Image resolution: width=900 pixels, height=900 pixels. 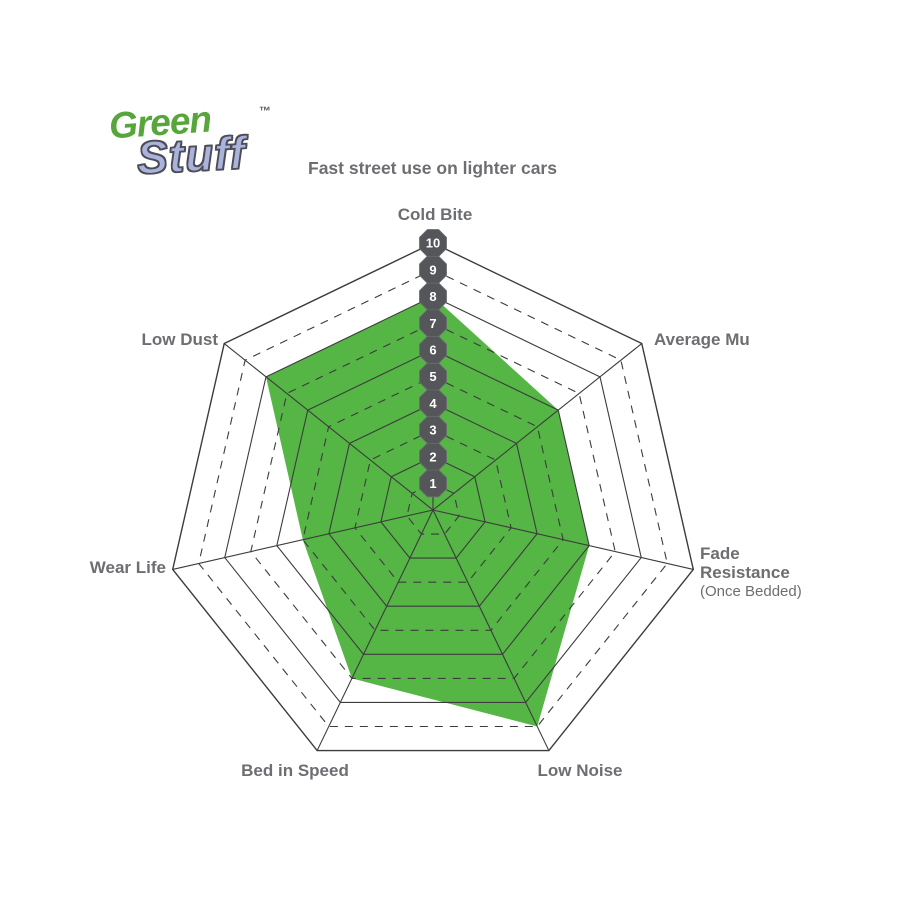 What do you see at coordinates (702, 339) in the screenshot?
I see `axis-label-average-mu: Average Mu` at bounding box center [702, 339].